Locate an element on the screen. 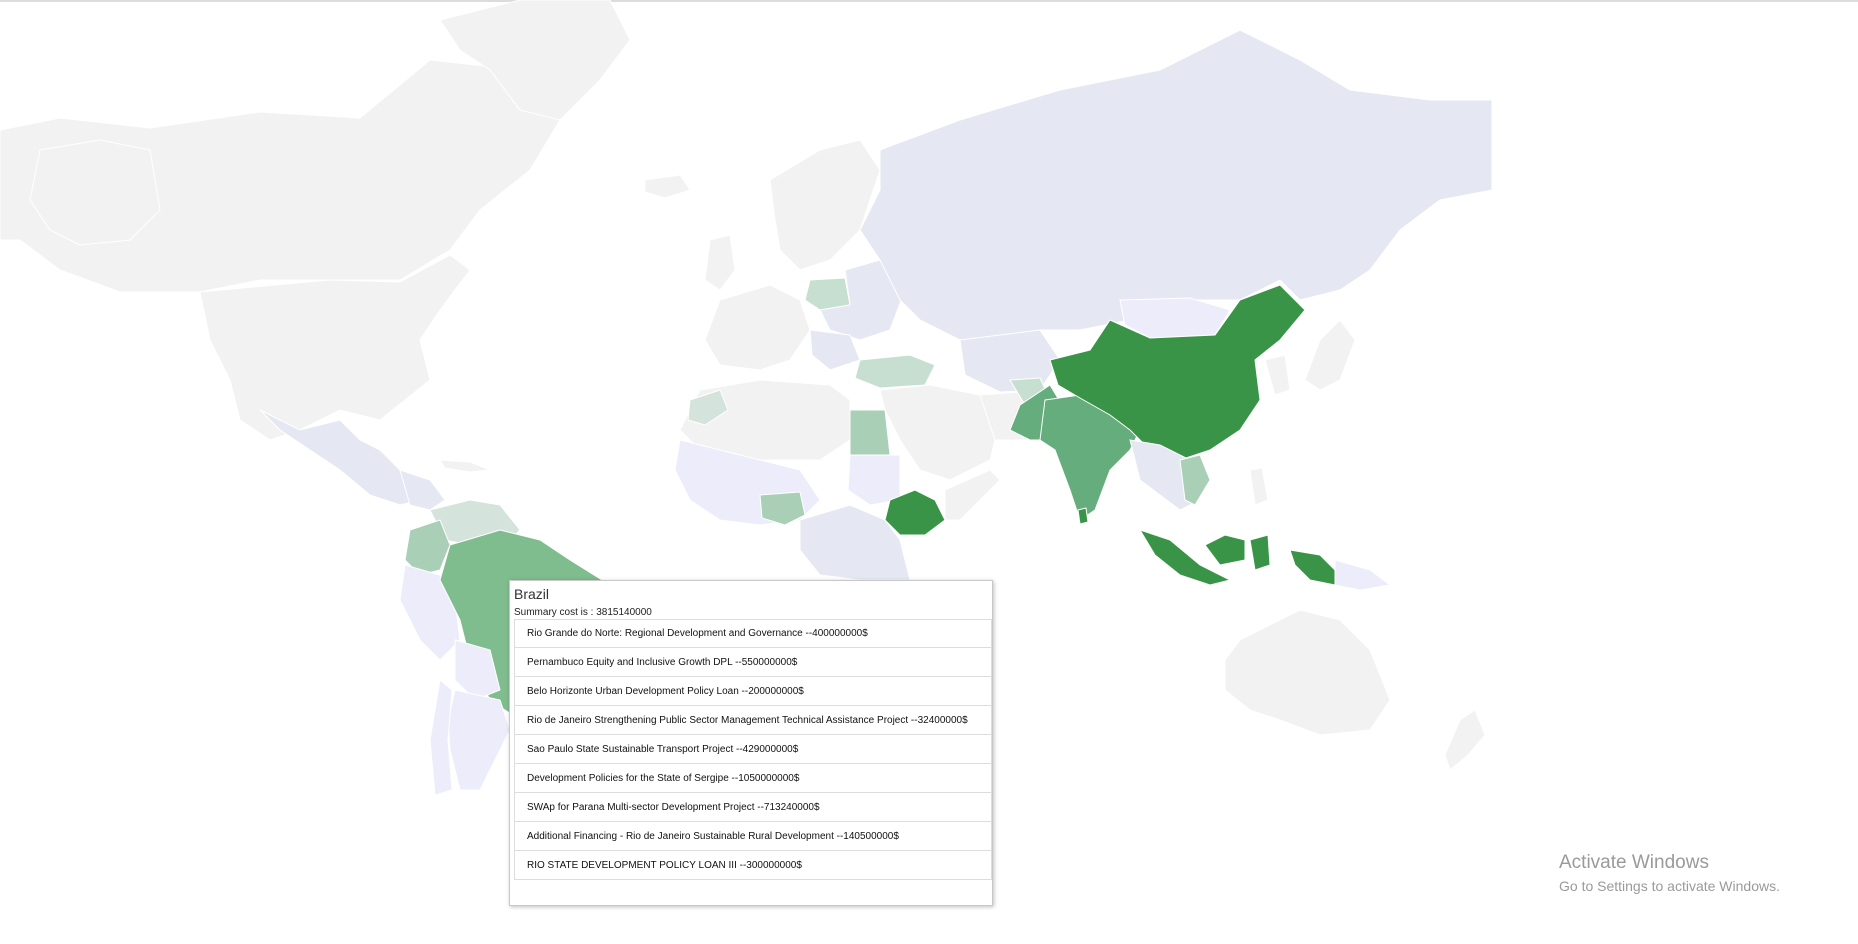 The image size is (1858, 944). country-horn is located at coordinates (972, 495).